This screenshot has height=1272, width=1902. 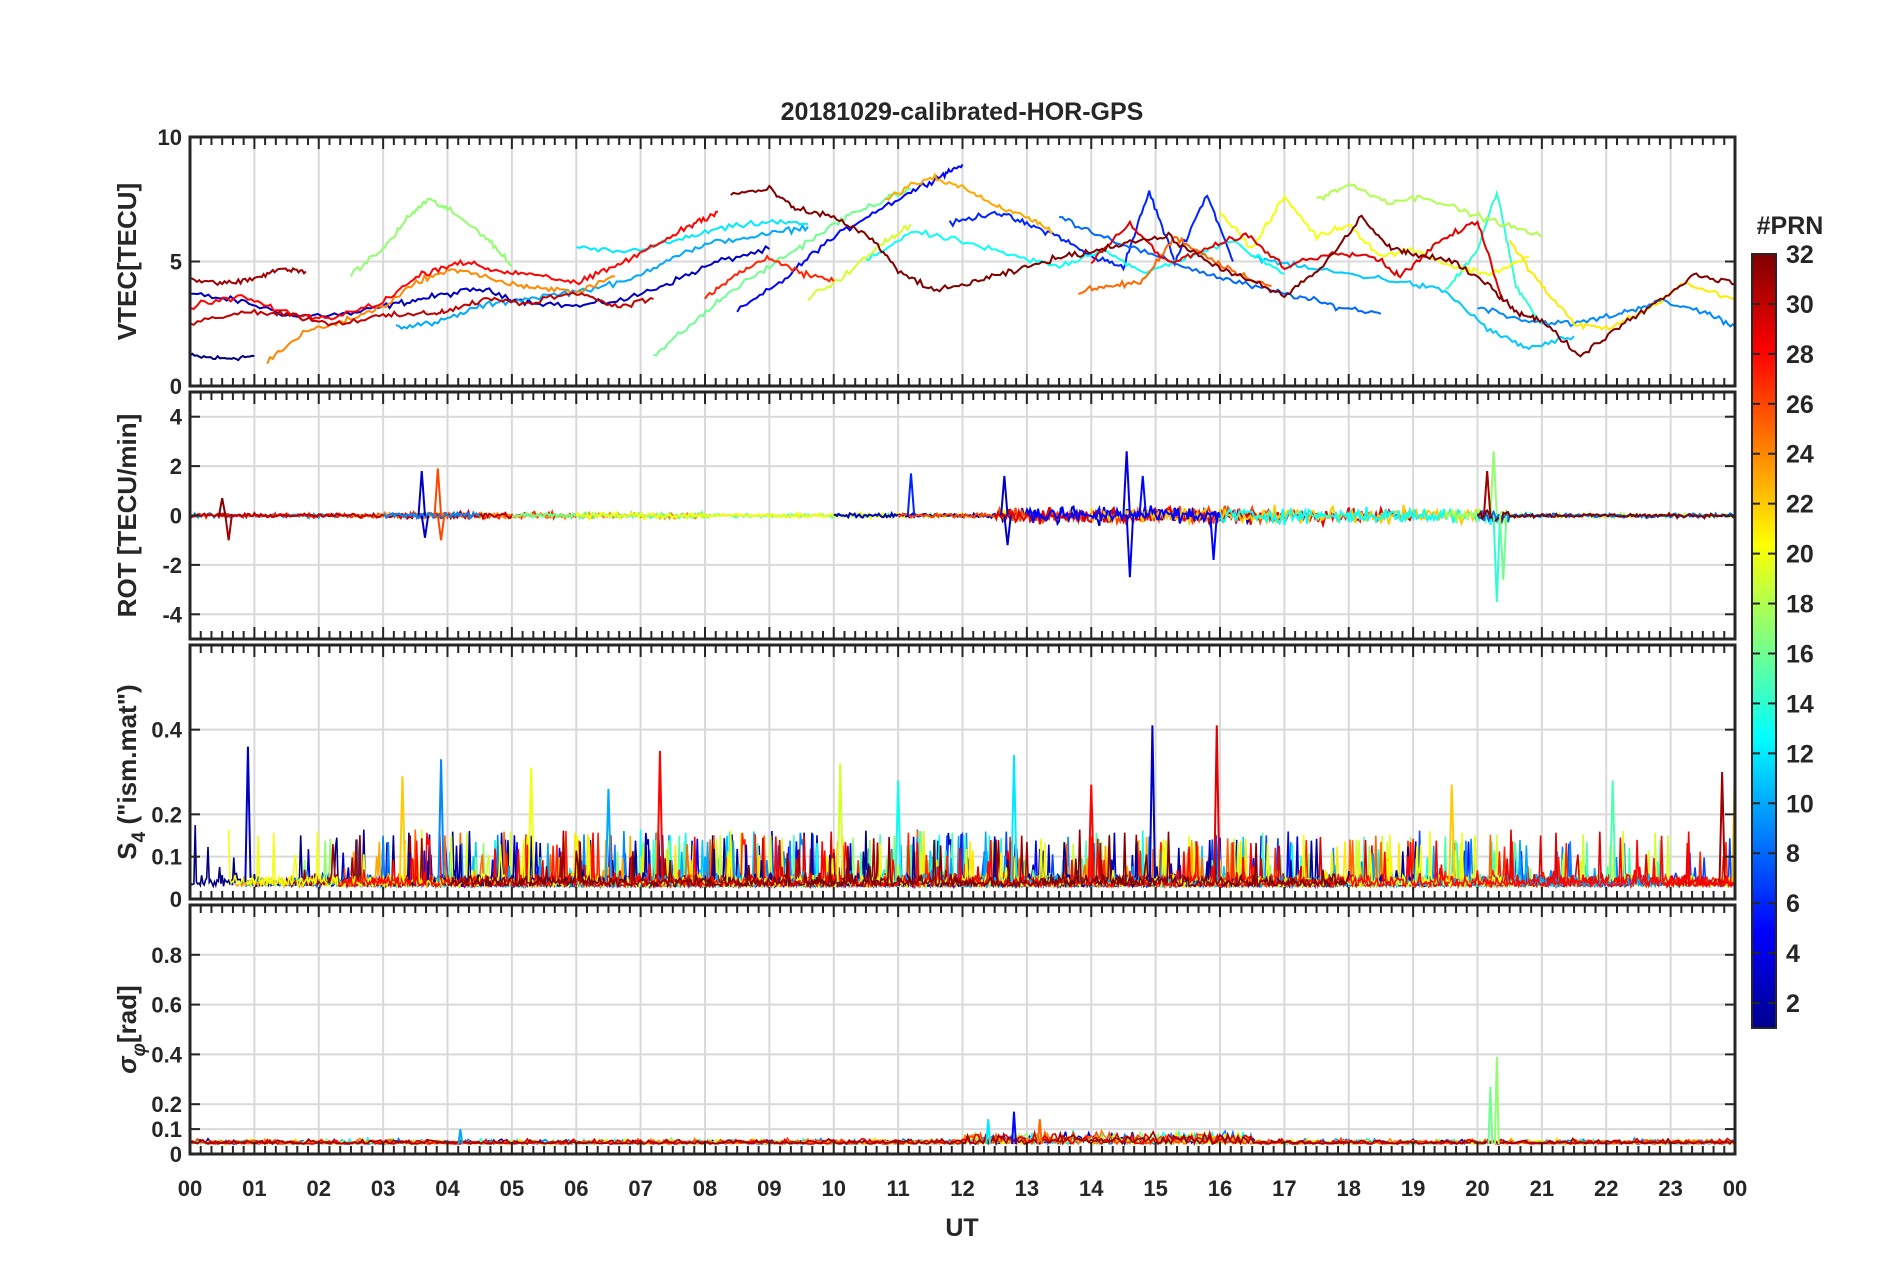 I want to click on x-tick-label: 07, so click(x=640, y=1188).